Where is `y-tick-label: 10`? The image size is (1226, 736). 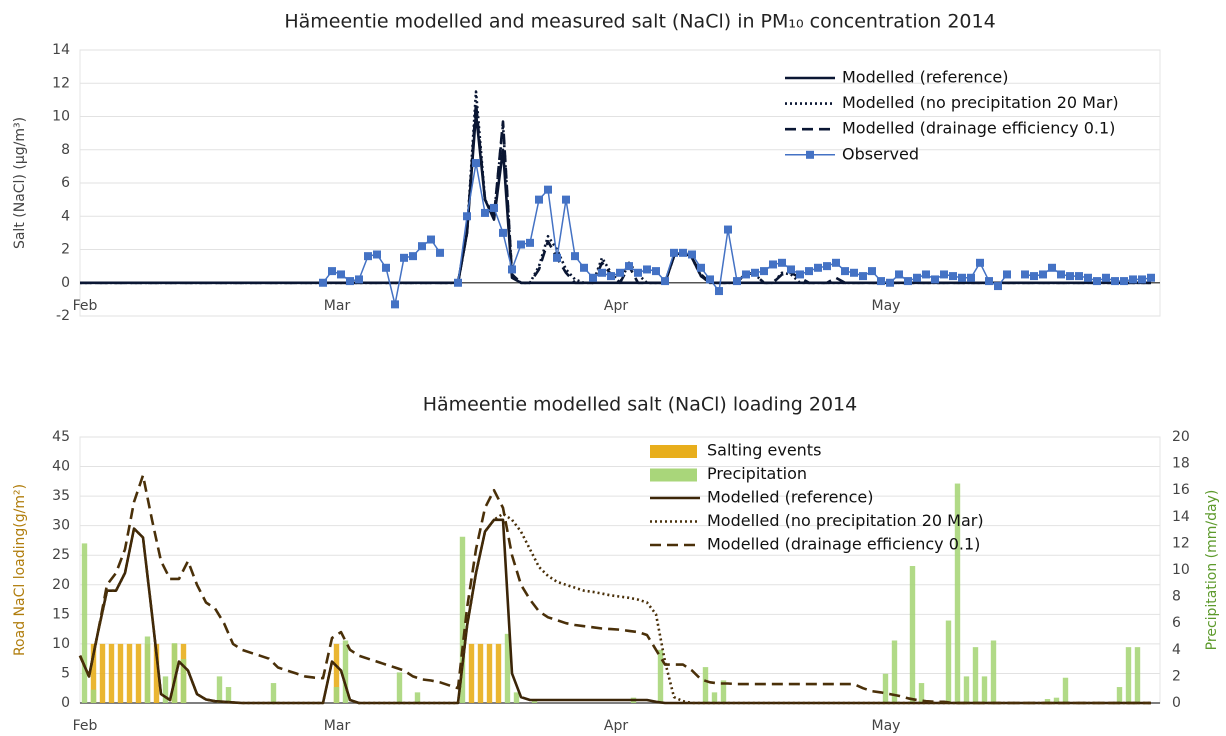
y-tick-label: 10 is located at coordinates (61, 117).